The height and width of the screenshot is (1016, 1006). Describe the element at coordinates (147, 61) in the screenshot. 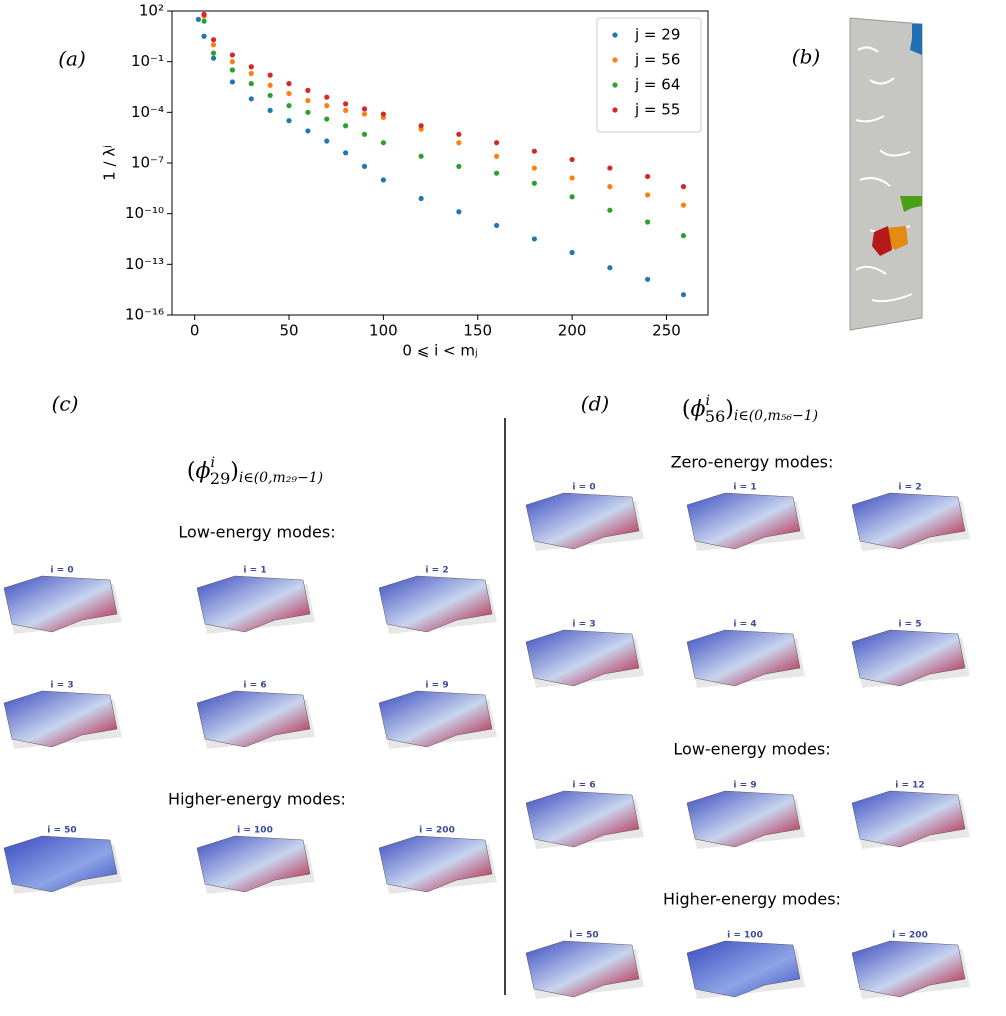

I see `y-tick-label: 10⁻¹` at that location.